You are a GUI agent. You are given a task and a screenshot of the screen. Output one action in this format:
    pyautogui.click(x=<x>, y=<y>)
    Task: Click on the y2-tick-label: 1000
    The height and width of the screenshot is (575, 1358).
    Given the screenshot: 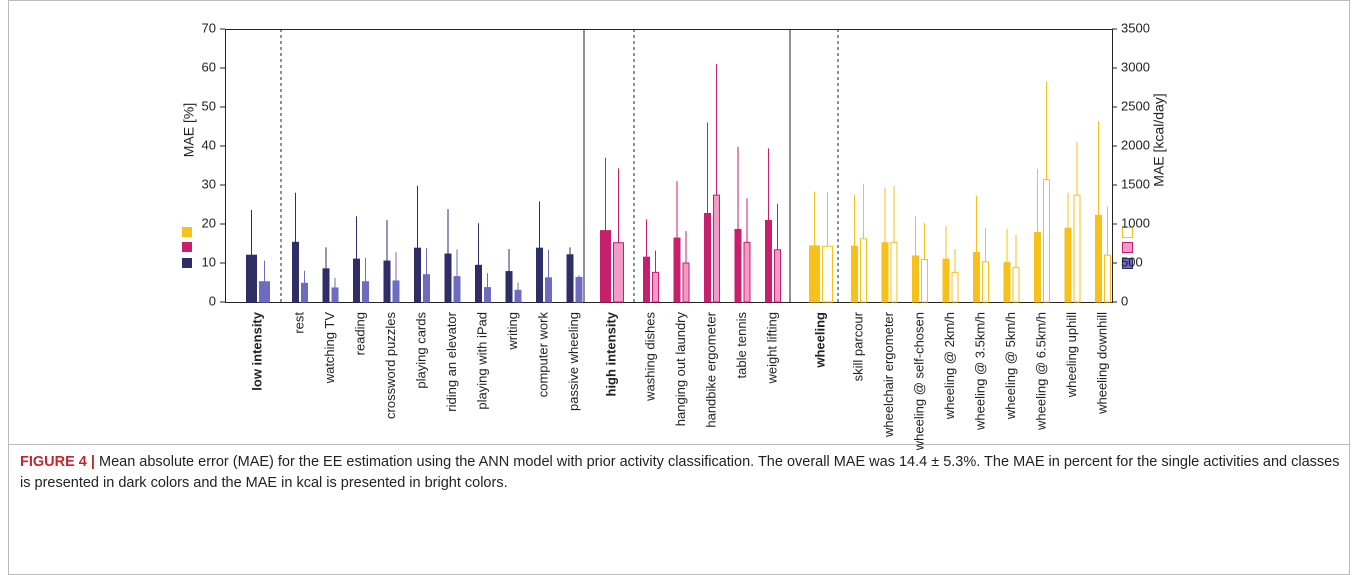 What is the action you would take?
    pyautogui.click(x=1135, y=222)
    